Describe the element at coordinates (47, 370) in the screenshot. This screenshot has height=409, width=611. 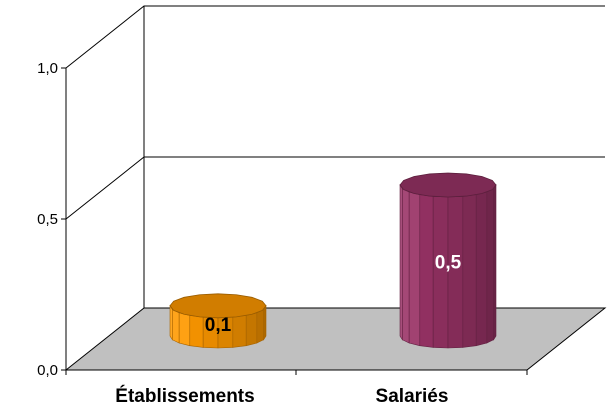
I see `y-tick-label: 0,0` at that location.